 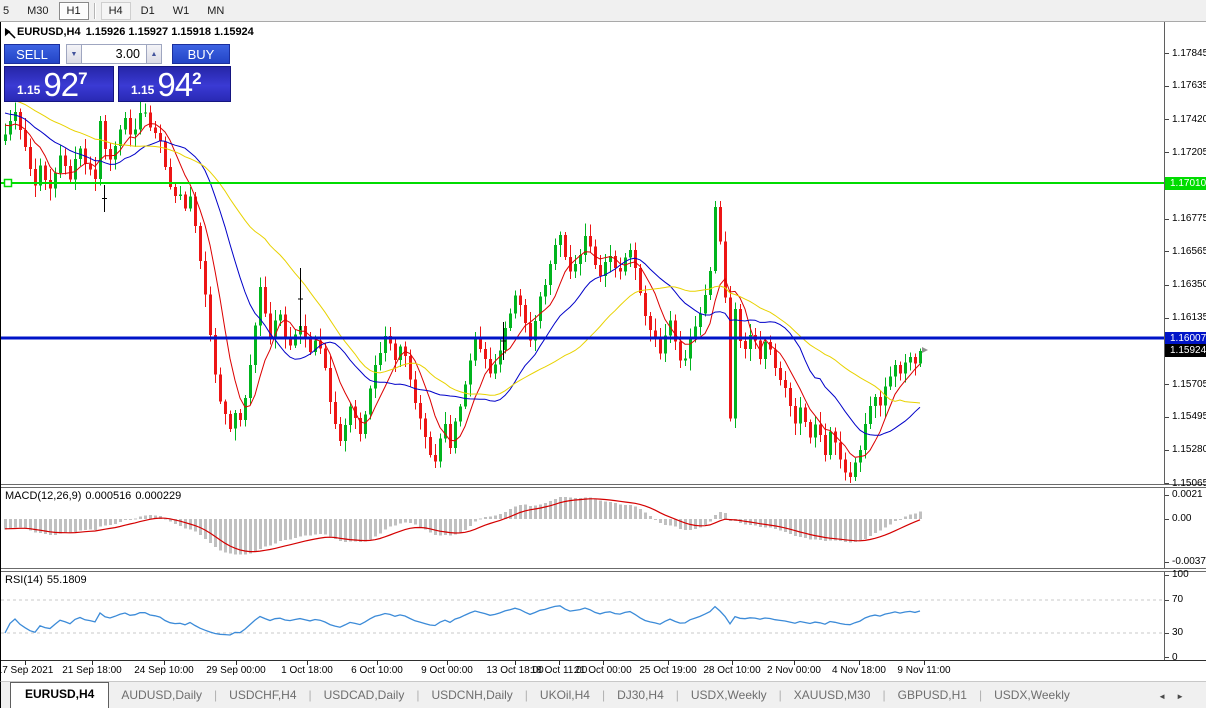 I want to click on chevron-up-icon: ▲, so click(x=154, y=54).